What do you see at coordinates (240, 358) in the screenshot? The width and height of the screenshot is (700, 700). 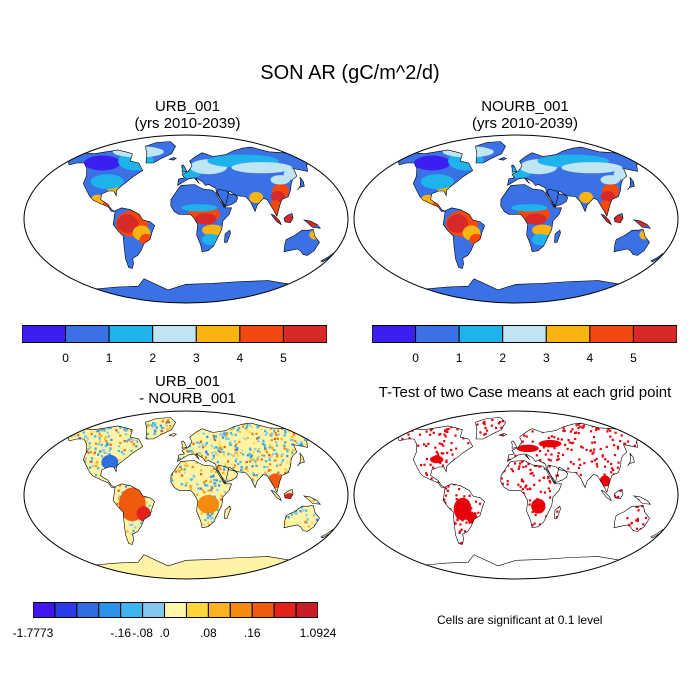 I see `colorbar-tick-label: 4` at bounding box center [240, 358].